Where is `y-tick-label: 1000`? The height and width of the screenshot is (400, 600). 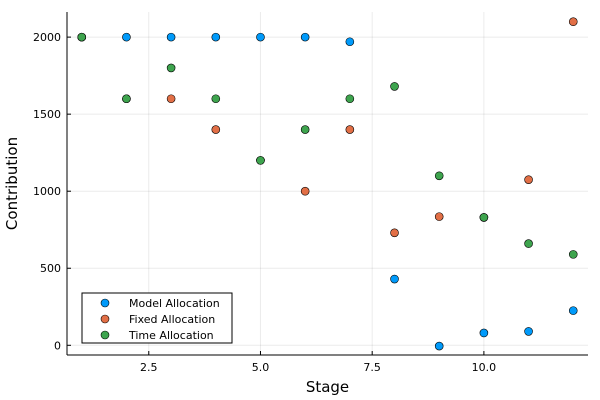 y-tick-label: 1000 is located at coordinates (47, 191).